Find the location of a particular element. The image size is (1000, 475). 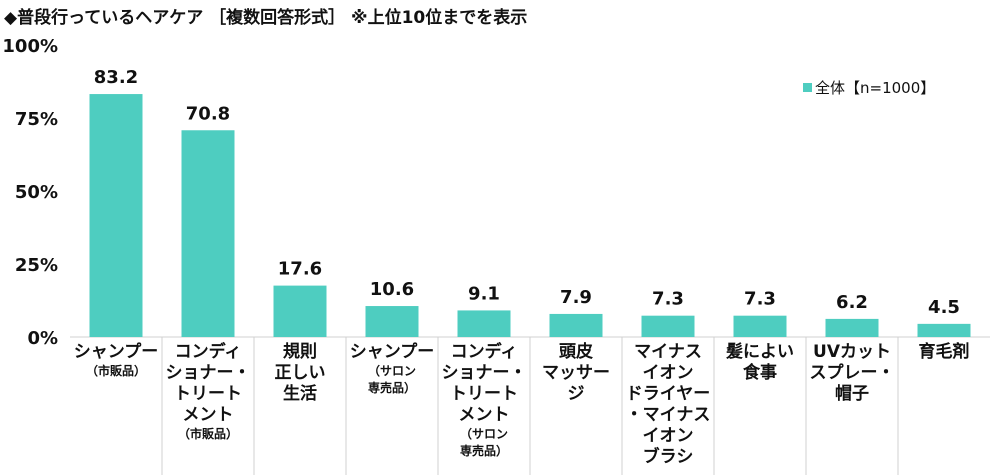

data-label: 6.2 is located at coordinates (852, 302).